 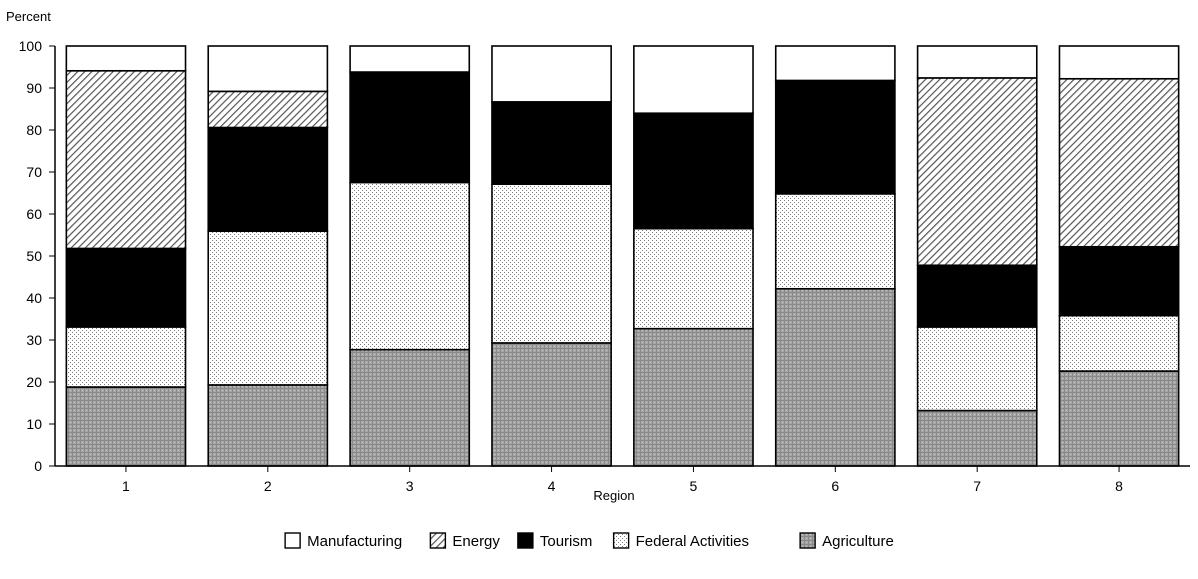 I want to click on y-tick-label: 30, so click(x=34, y=340).